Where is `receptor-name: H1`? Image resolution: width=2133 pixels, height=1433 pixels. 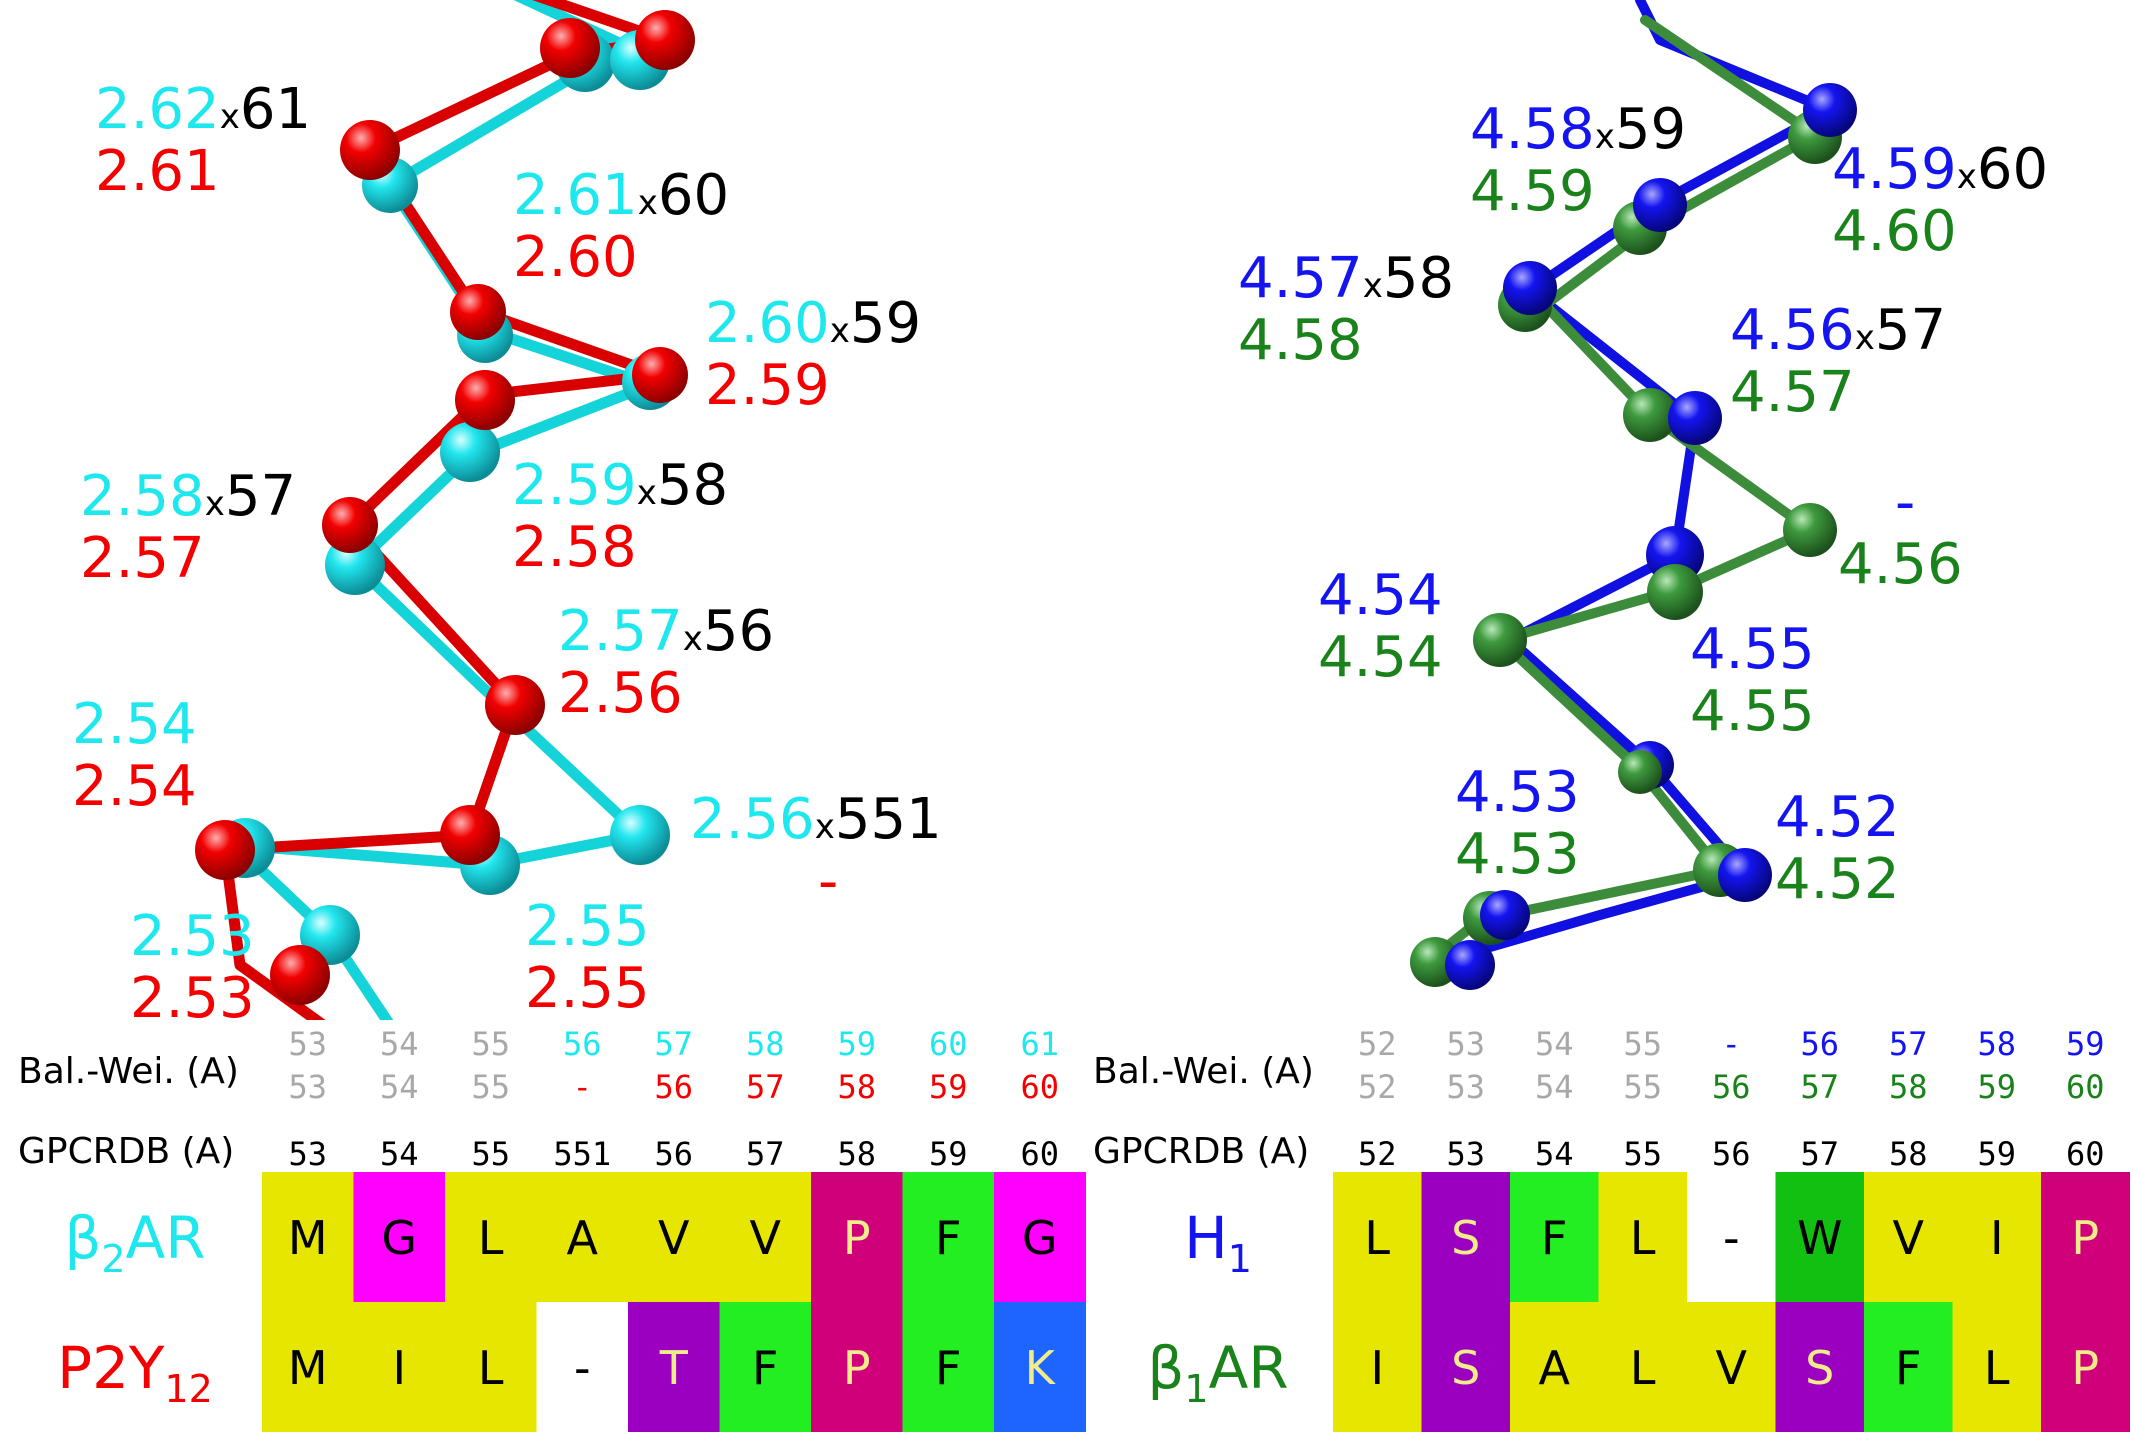 receptor-name: H1 is located at coordinates (1218, 1242).